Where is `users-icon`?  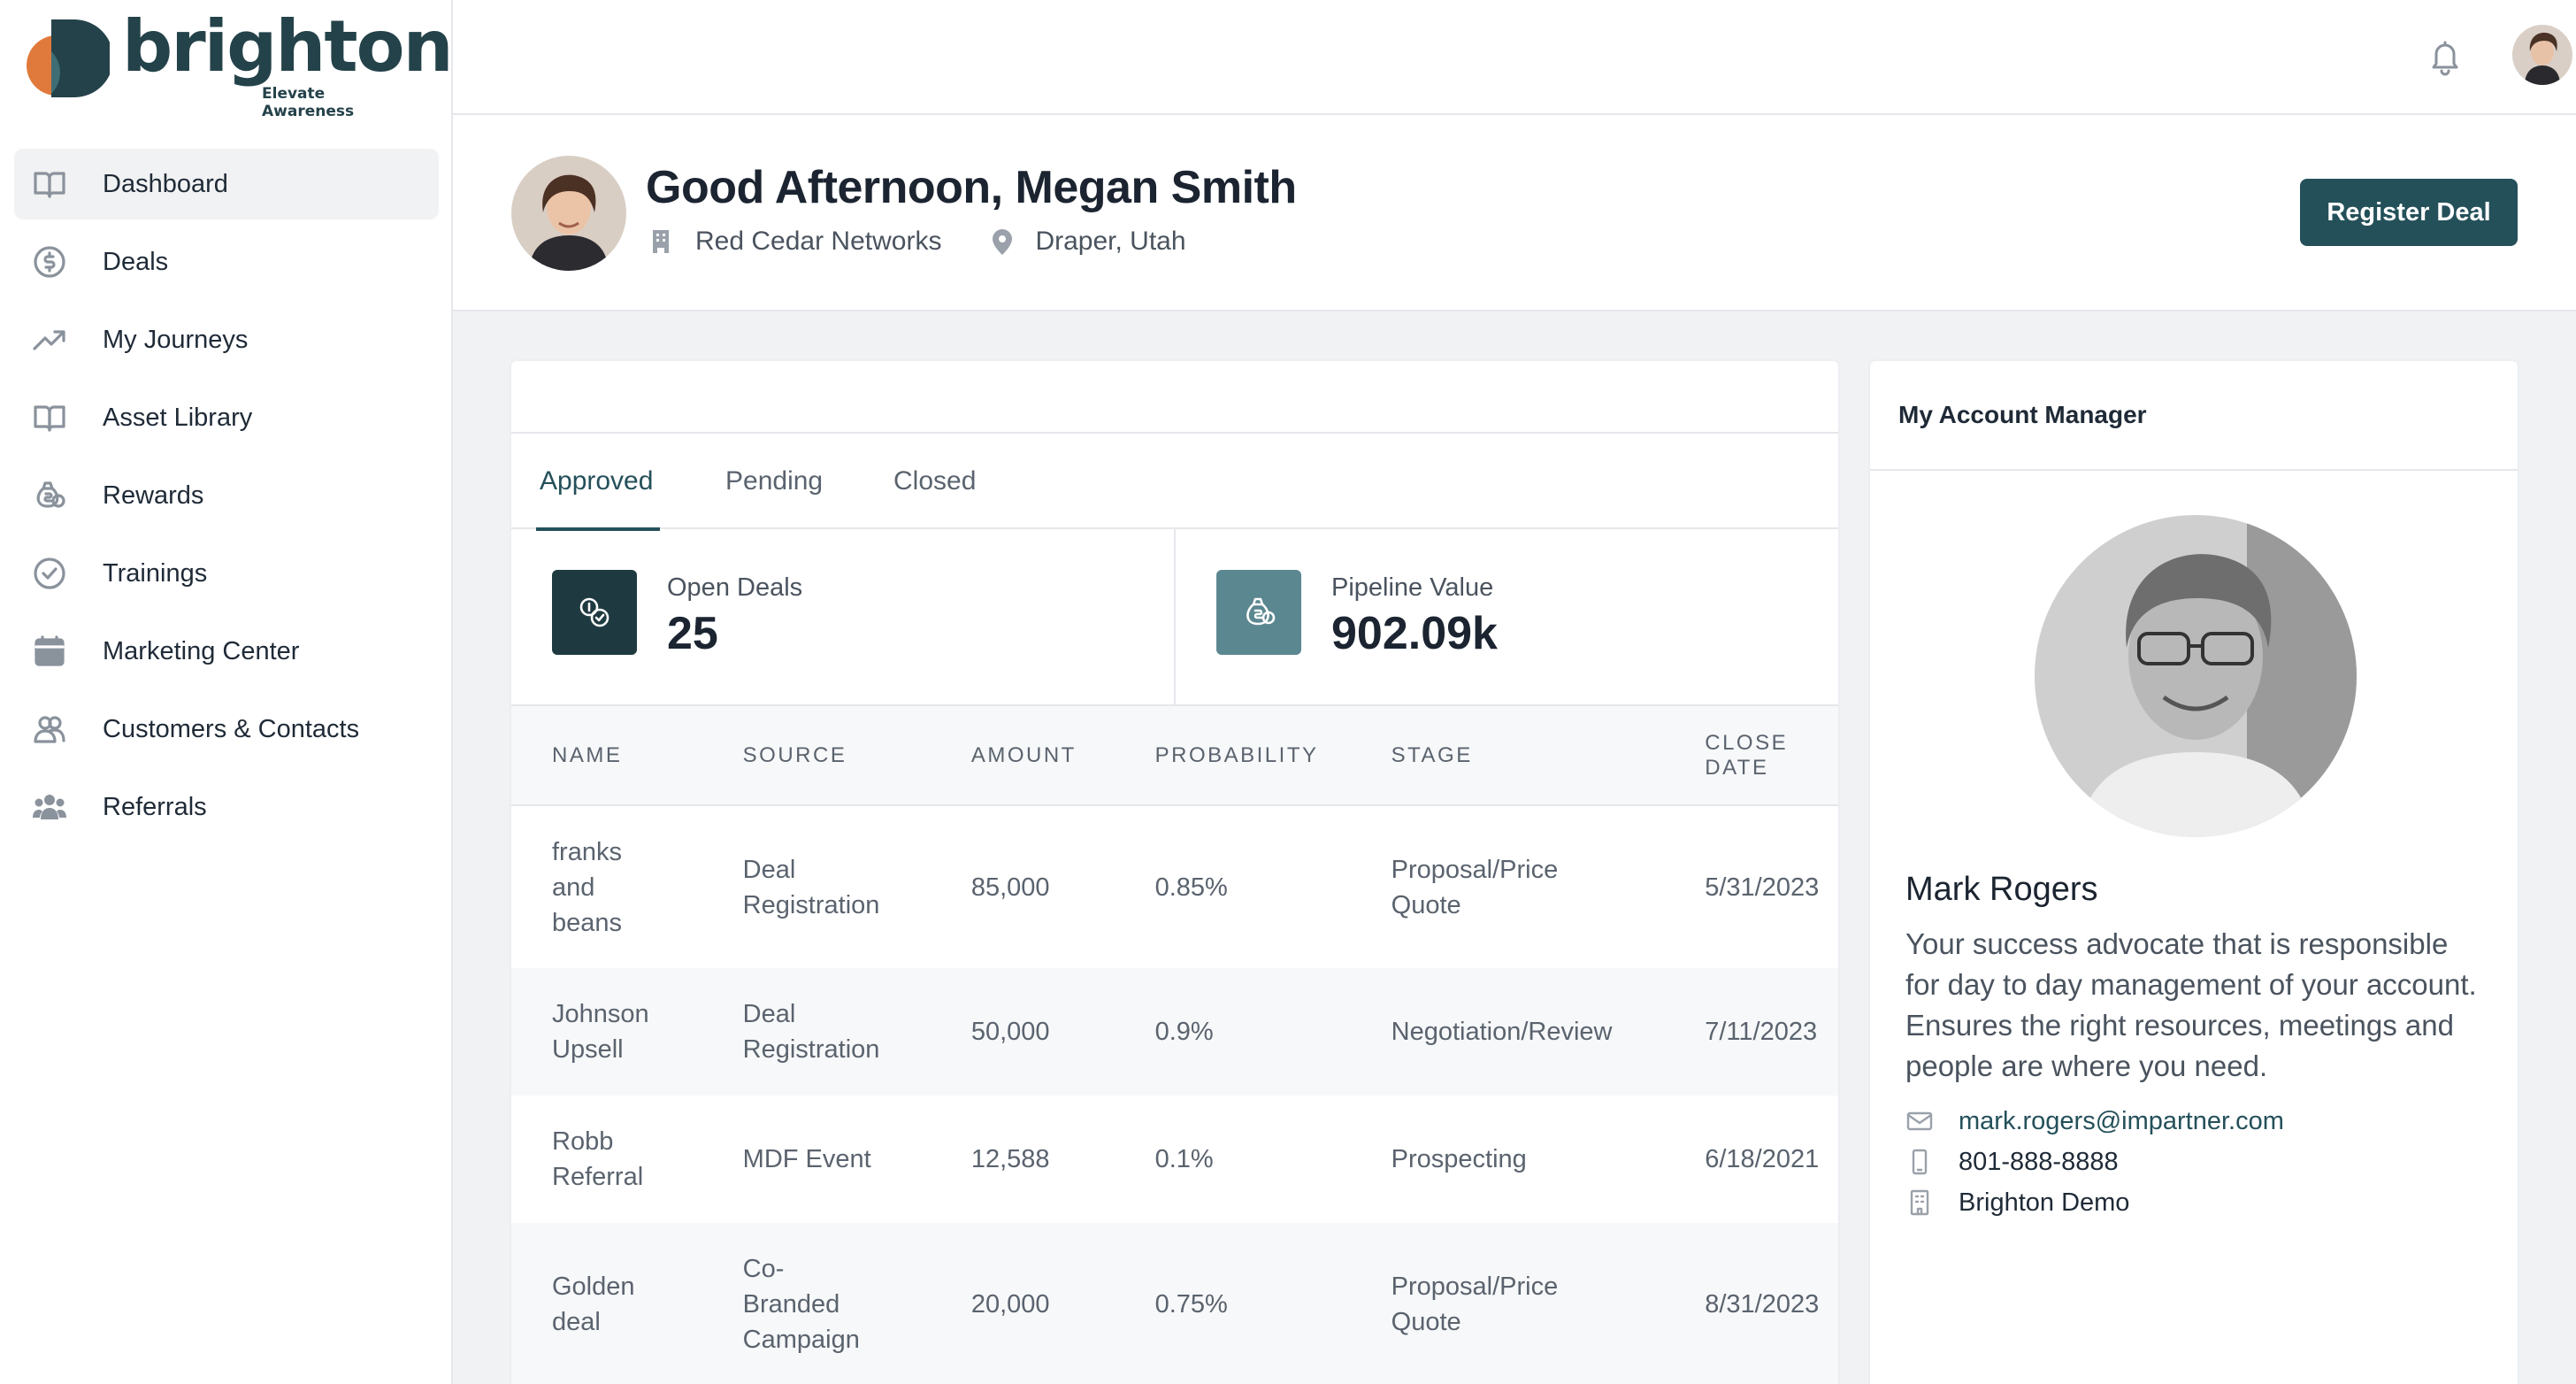 users-icon is located at coordinates (49, 729).